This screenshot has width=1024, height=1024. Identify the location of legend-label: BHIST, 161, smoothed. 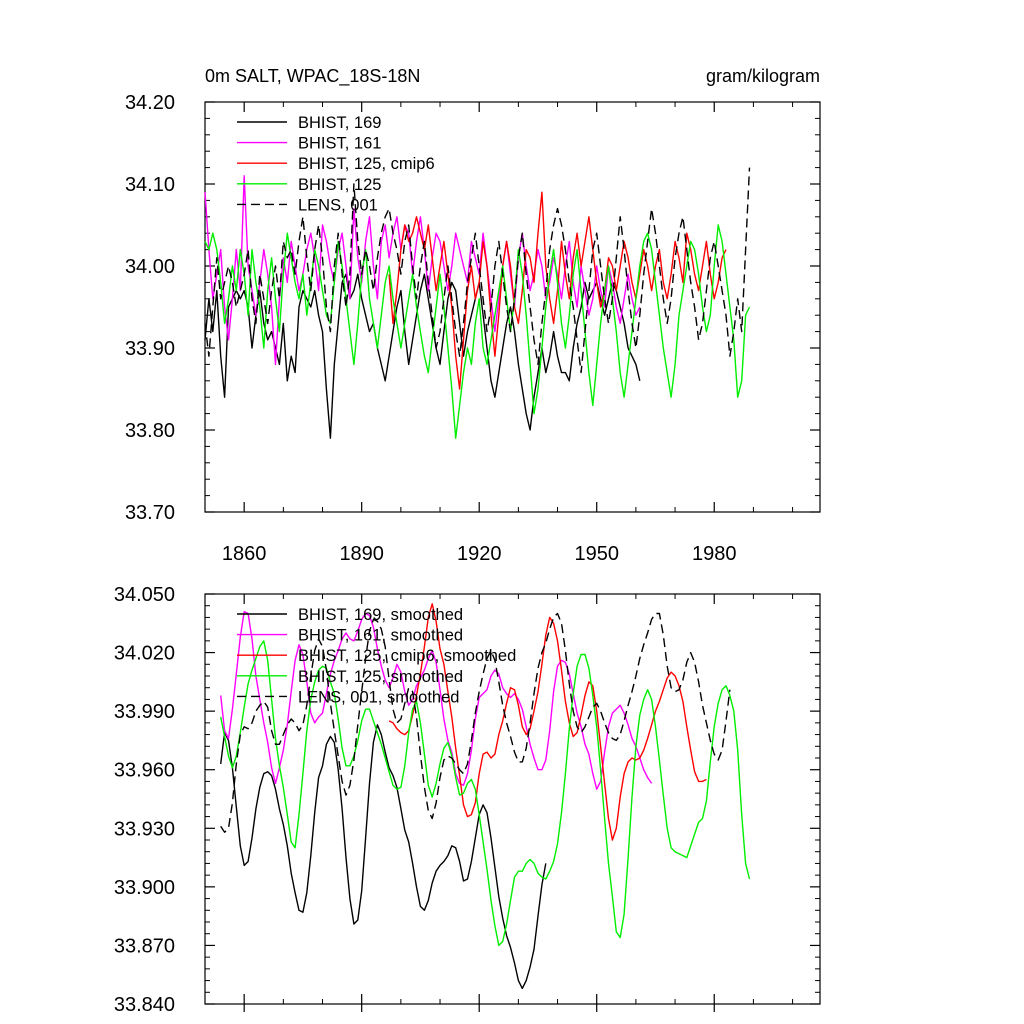
(380, 636).